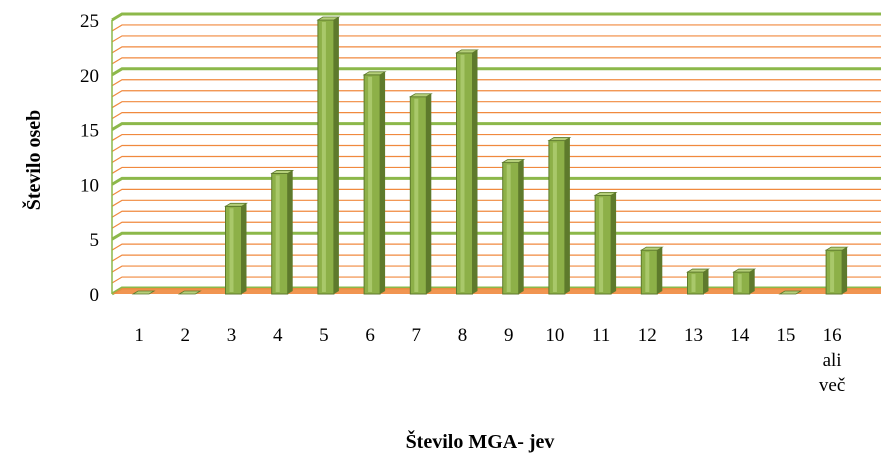 The width and height of the screenshot is (881, 462). What do you see at coordinates (33, 160) in the screenshot?
I see `y-axis-title: Število oseb` at bounding box center [33, 160].